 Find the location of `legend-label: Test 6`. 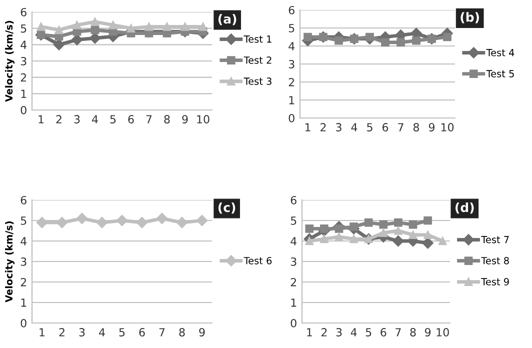

legend-label: Test 6 is located at coordinates (258, 260).